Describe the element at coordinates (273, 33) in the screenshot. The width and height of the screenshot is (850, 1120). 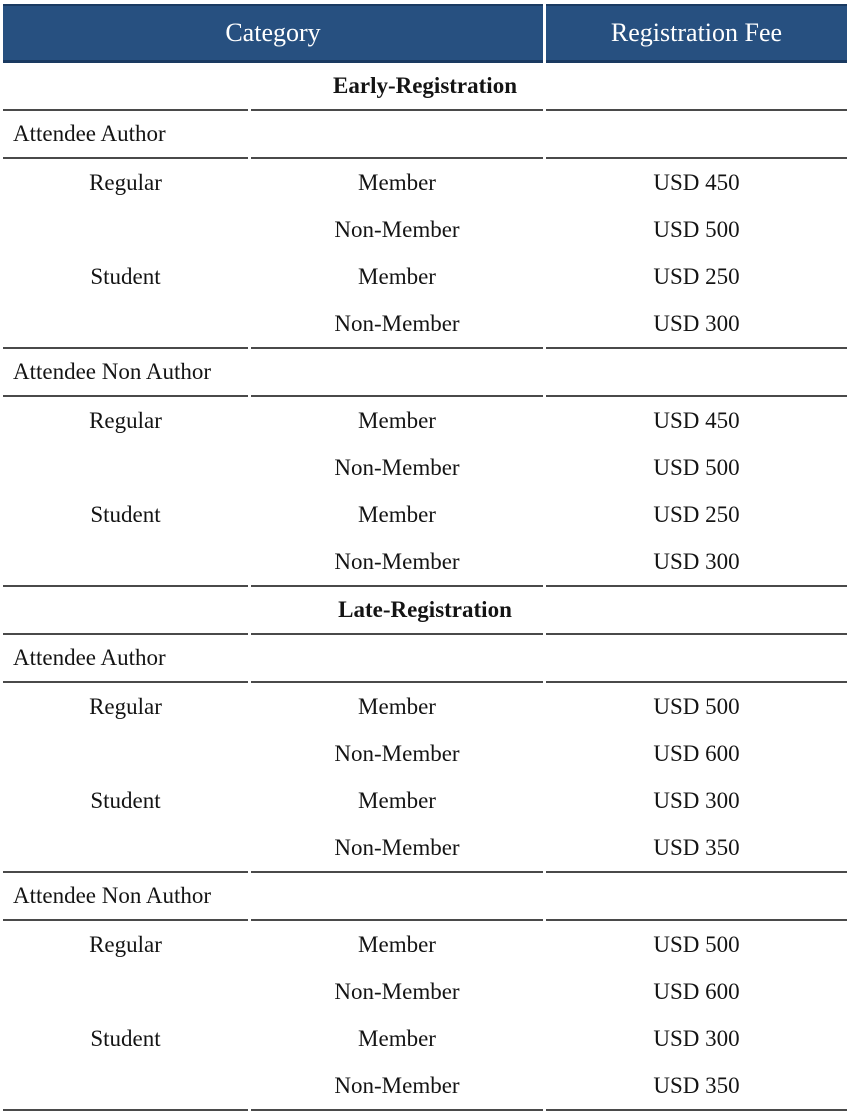
I see `category-column-header: Category` at that location.